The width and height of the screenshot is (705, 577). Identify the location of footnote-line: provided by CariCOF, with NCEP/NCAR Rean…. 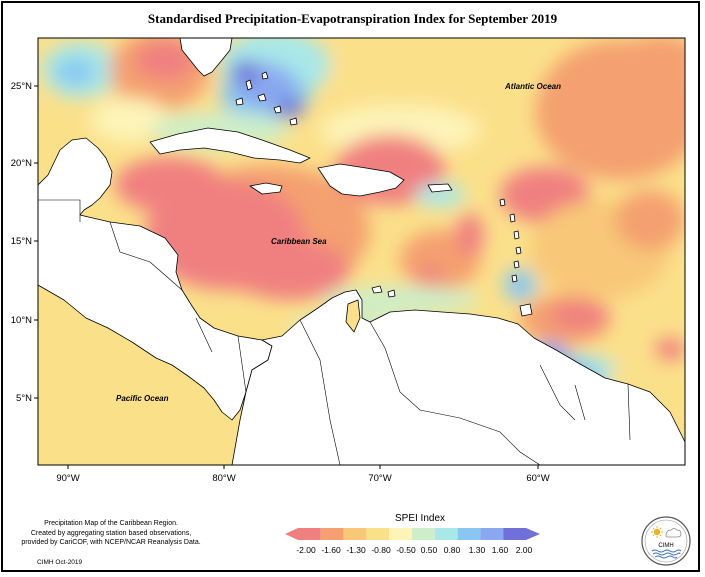
(111, 542).